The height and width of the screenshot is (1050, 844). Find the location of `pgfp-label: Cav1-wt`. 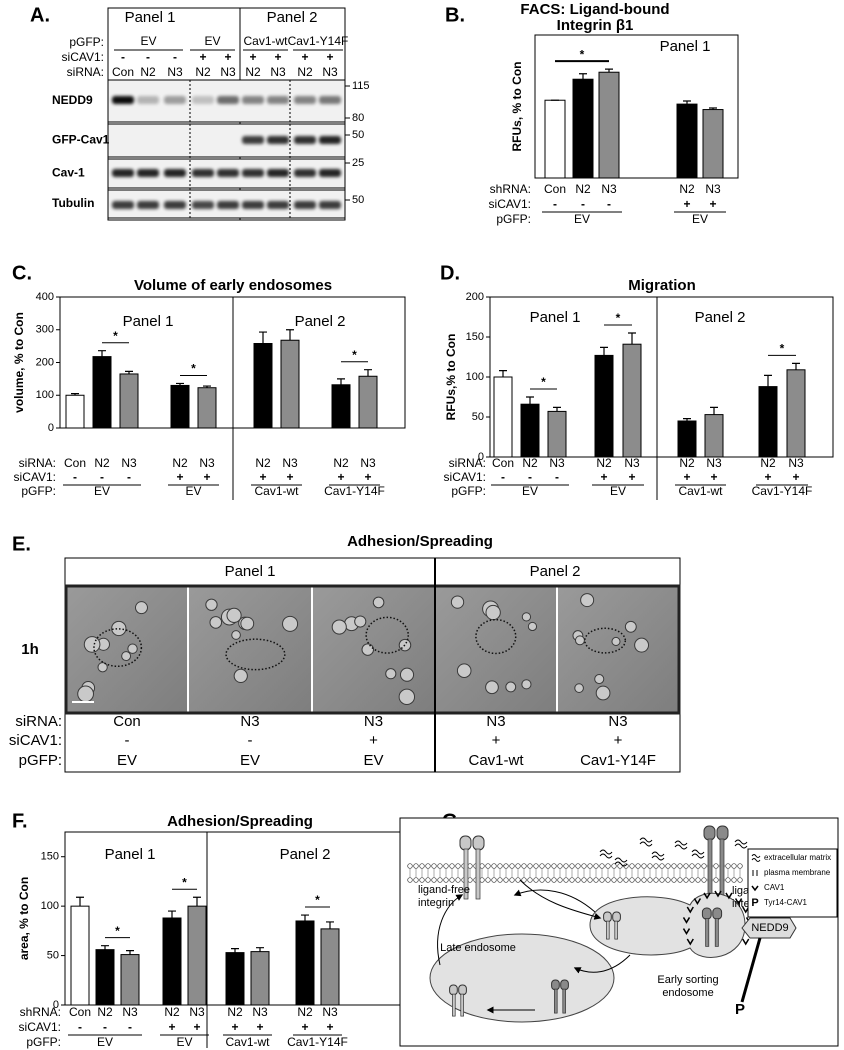

pgfp-label: Cav1-wt is located at coordinates (276, 491).